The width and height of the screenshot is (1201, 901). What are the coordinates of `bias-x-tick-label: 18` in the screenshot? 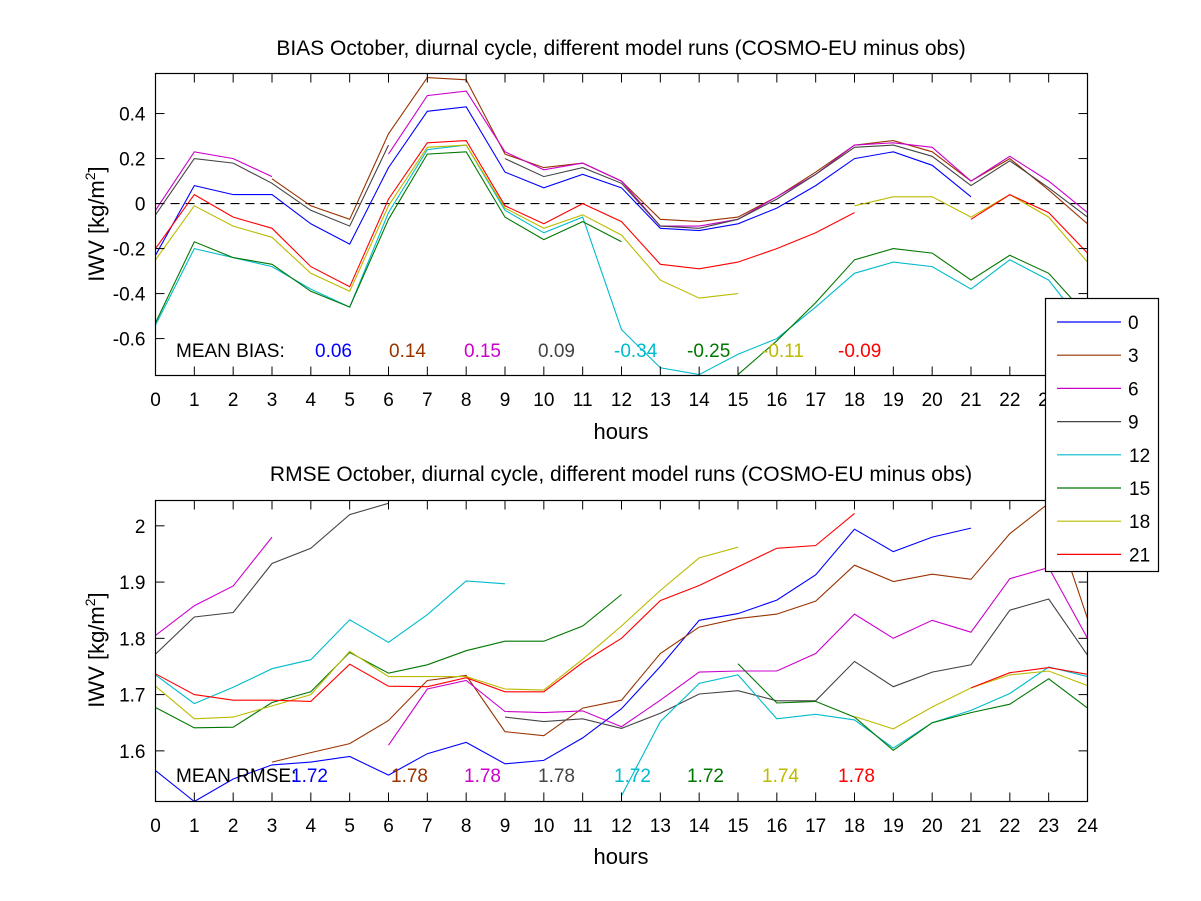 It's located at (854, 400).